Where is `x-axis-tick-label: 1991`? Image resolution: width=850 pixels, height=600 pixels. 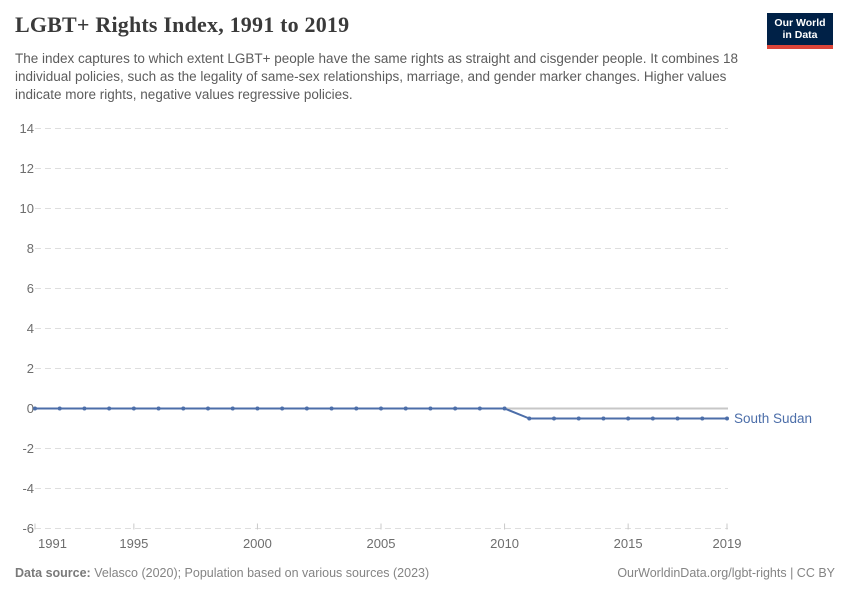
x-axis-tick-label: 1991 is located at coordinates (52, 543).